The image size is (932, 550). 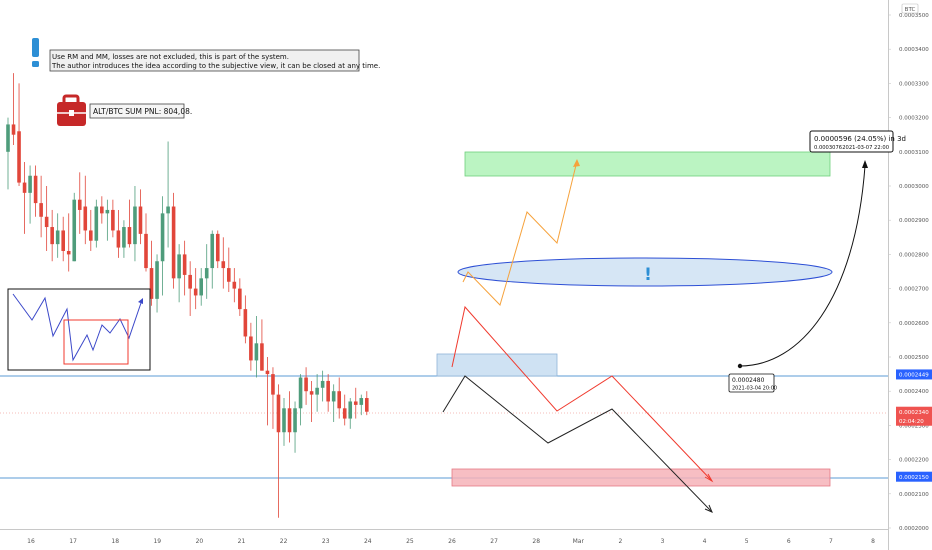 I want to click on time-axis: 16 17 18 19 20 21 22 23 24 25 26 27 28 Mar 2 3 4 5 6 7 8, so click(x=451, y=541).